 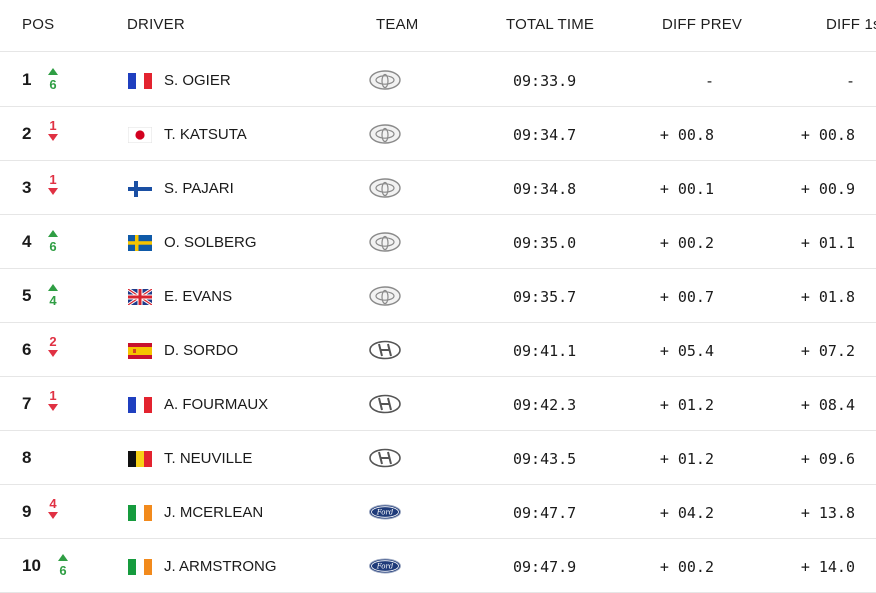 What do you see at coordinates (205, 134) in the screenshot?
I see `driver-name: T. KATSUTA` at bounding box center [205, 134].